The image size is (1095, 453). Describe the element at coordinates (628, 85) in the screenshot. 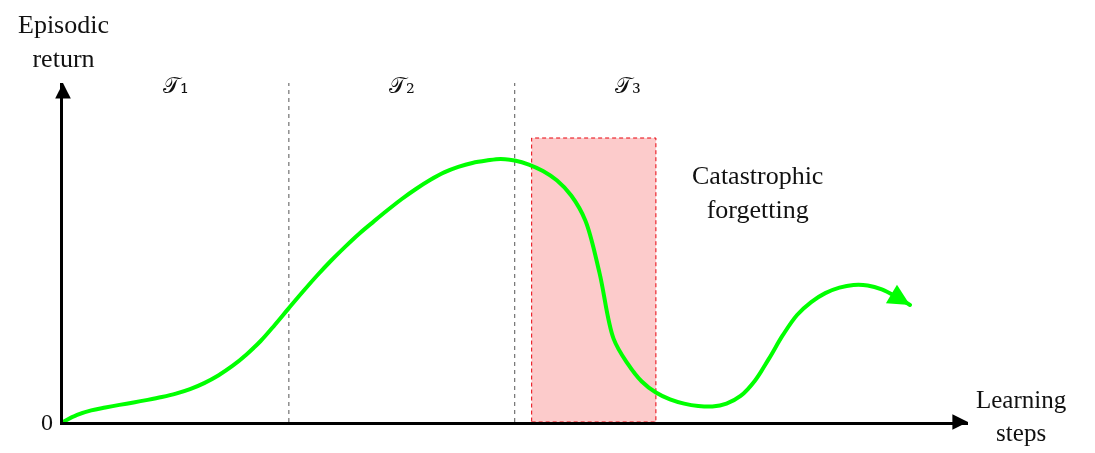

I see `text: 𝒯₃` at that location.